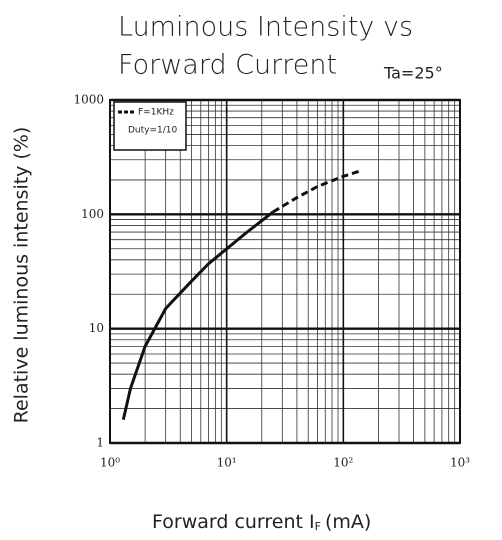 The image size is (502, 540). What do you see at coordinates (227, 463) in the screenshot?
I see `x-tick-label: 10¹` at bounding box center [227, 463].